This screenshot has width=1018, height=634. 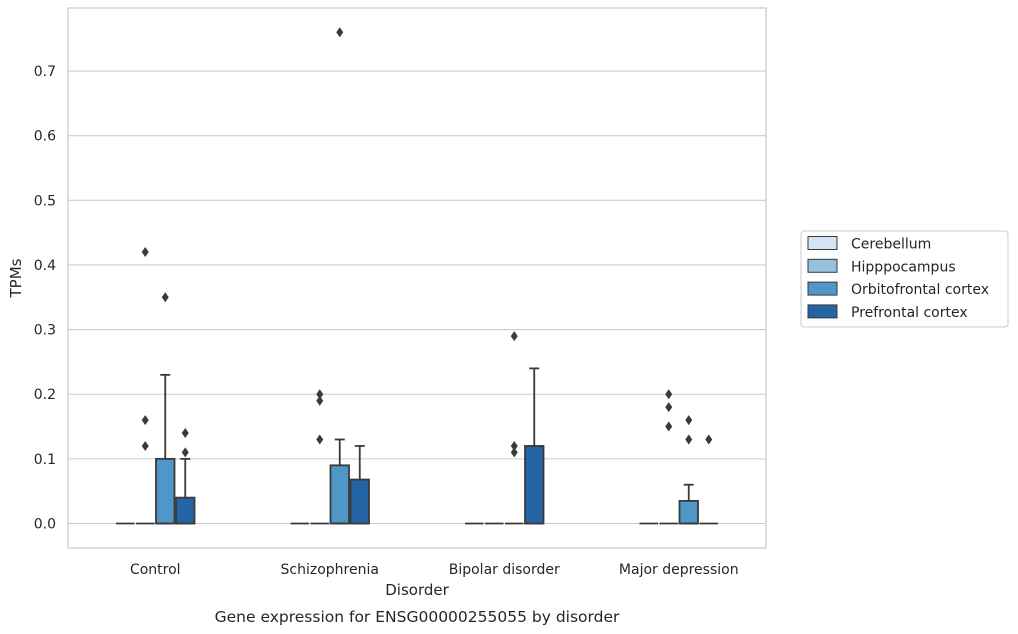 I want to click on y-tick-label: 0.5, so click(x=45, y=201).